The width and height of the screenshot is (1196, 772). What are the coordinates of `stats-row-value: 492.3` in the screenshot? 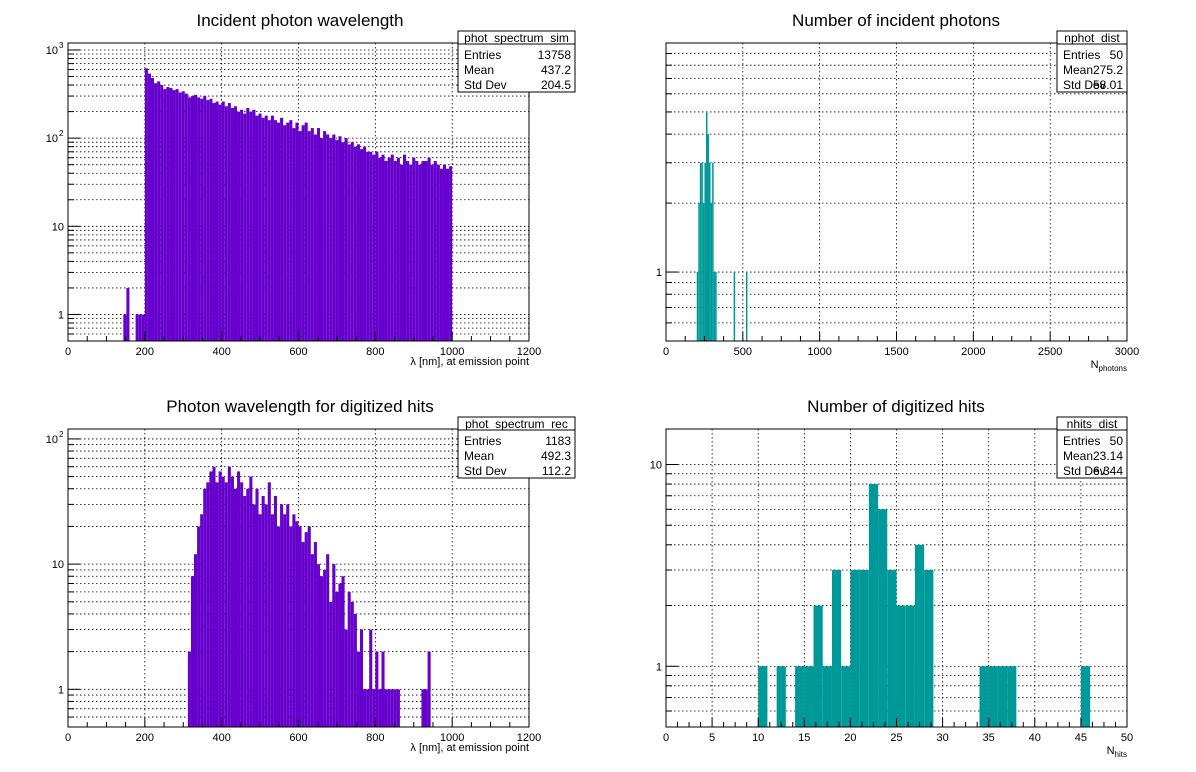 It's located at (556, 456).